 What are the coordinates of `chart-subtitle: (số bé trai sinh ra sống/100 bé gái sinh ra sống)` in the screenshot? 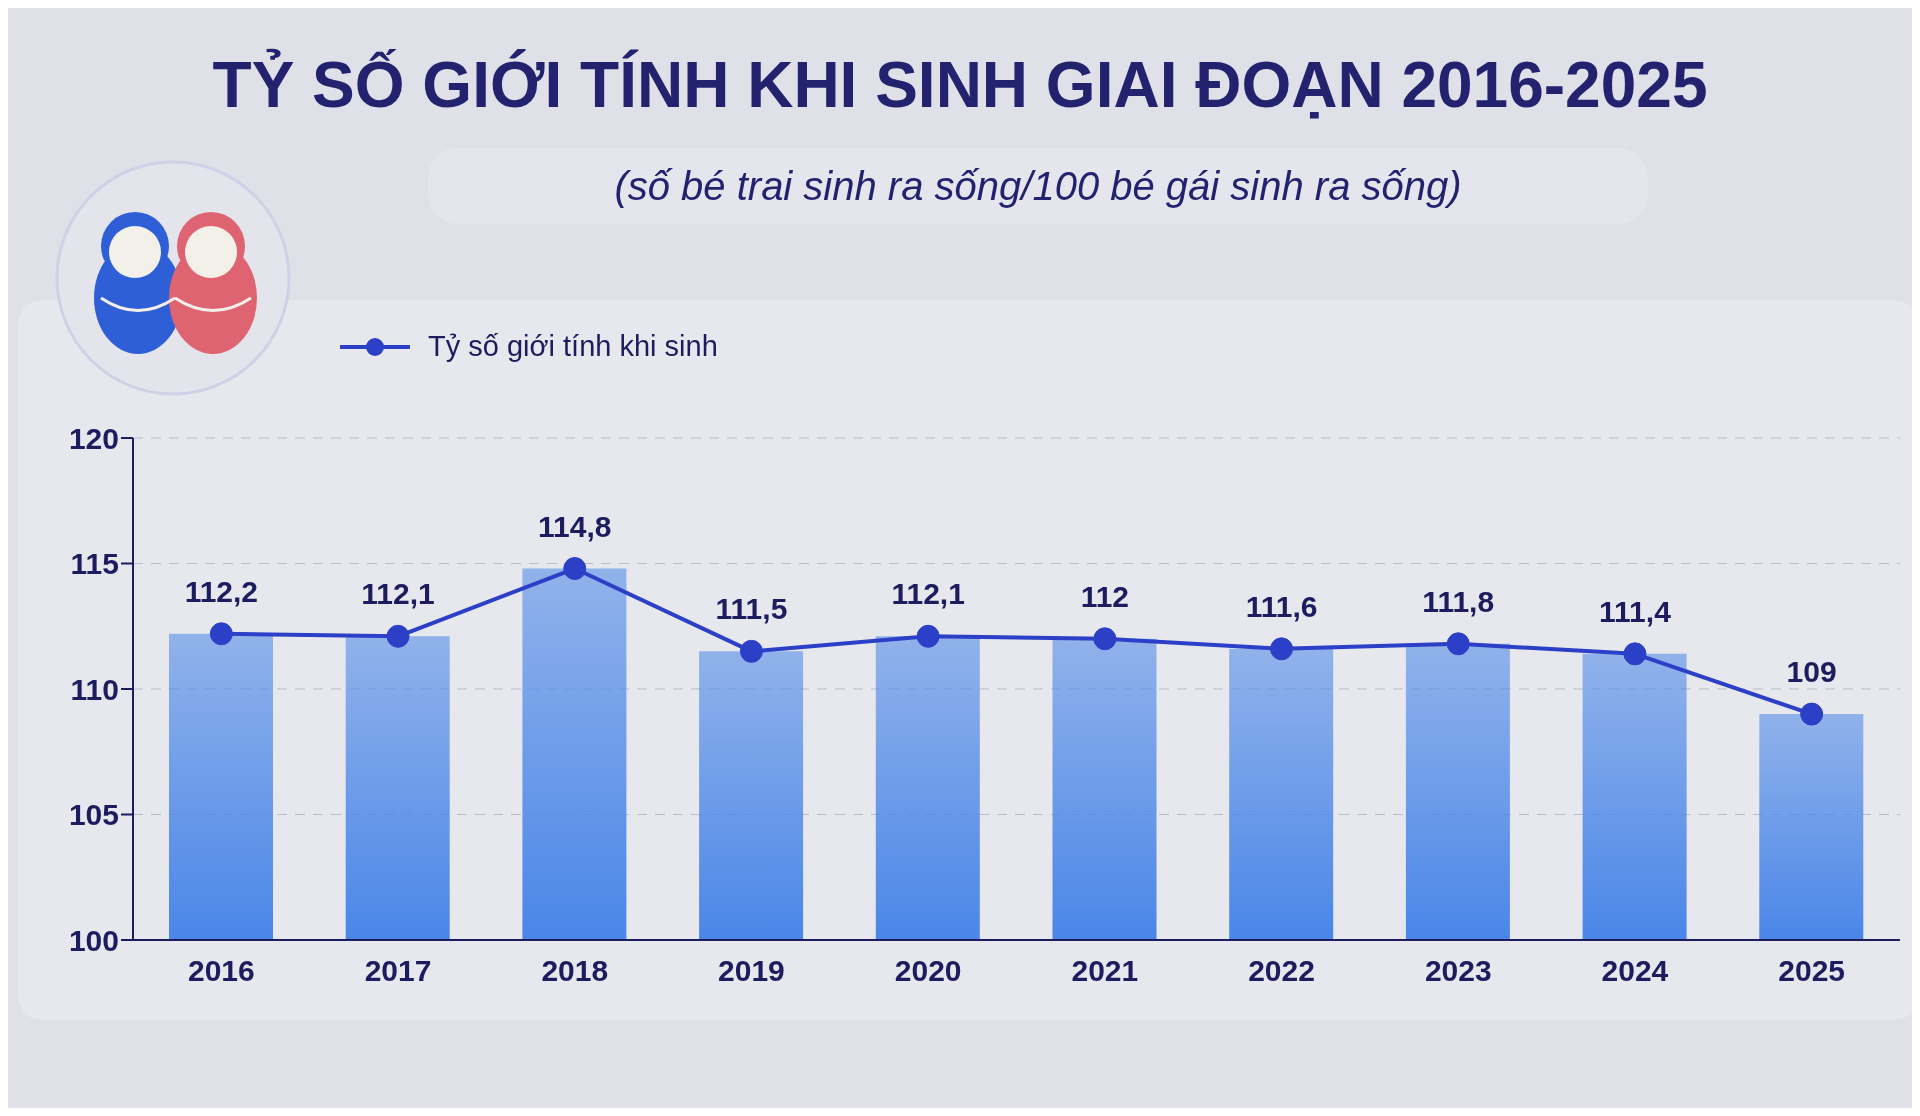 It's located at (1038, 186).